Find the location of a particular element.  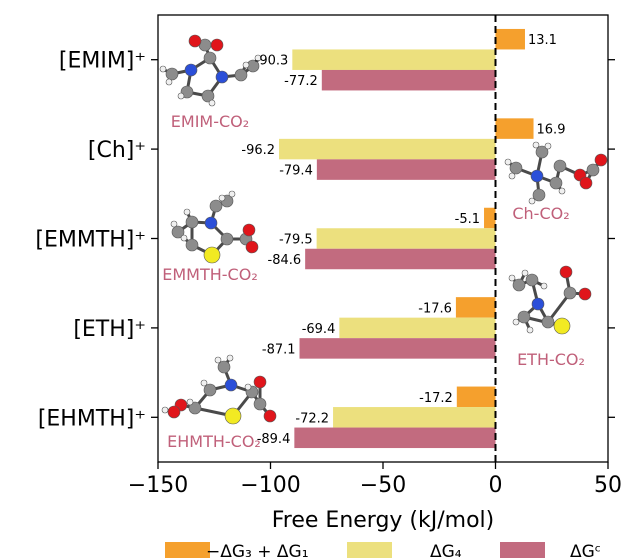

legend-label: ΔGᶜ is located at coordinates (585, 551).